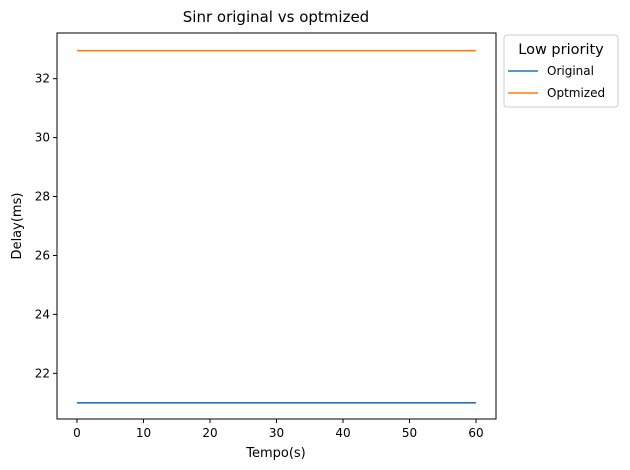 The image size is (630, 470). I want to click on y-axis-ticks: 22 24 26 28 30 32, so click(46, 226).